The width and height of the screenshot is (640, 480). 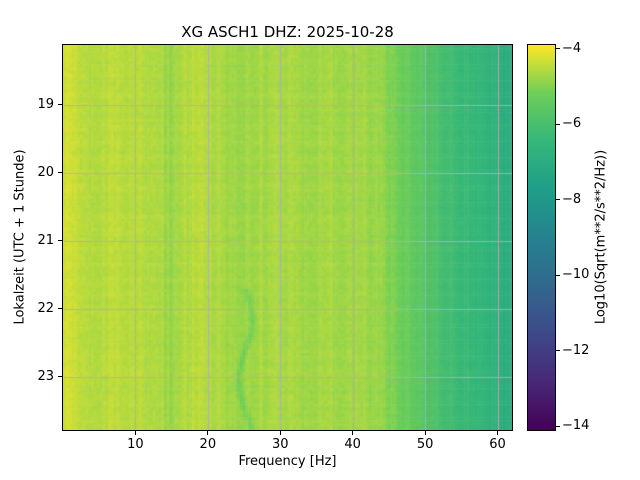 I want to click on x-tick-label: 30, so click(x=280, y=444).